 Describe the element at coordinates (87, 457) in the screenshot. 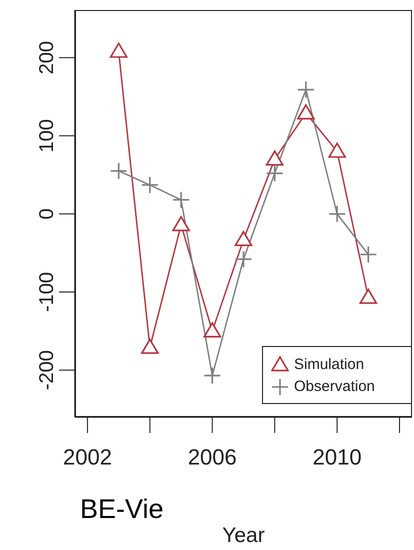

I see `x-tick-label: 2002` at that location.